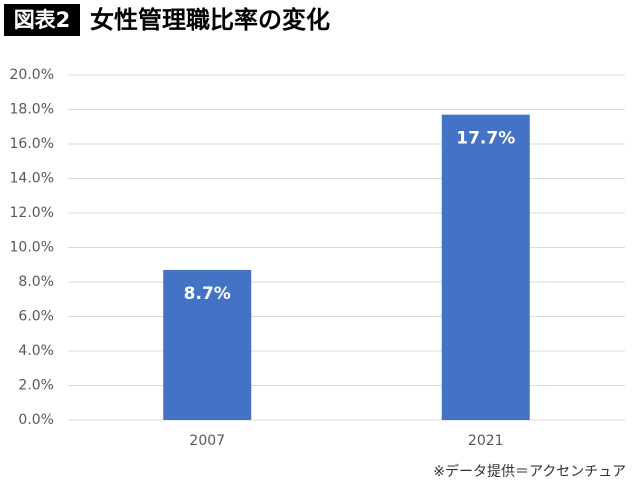 This screenshot has width=640, height=486. Describe the element at coordinates (36, 420) in the screenshot. I see `y-tick-label: 0.0%` at that location.